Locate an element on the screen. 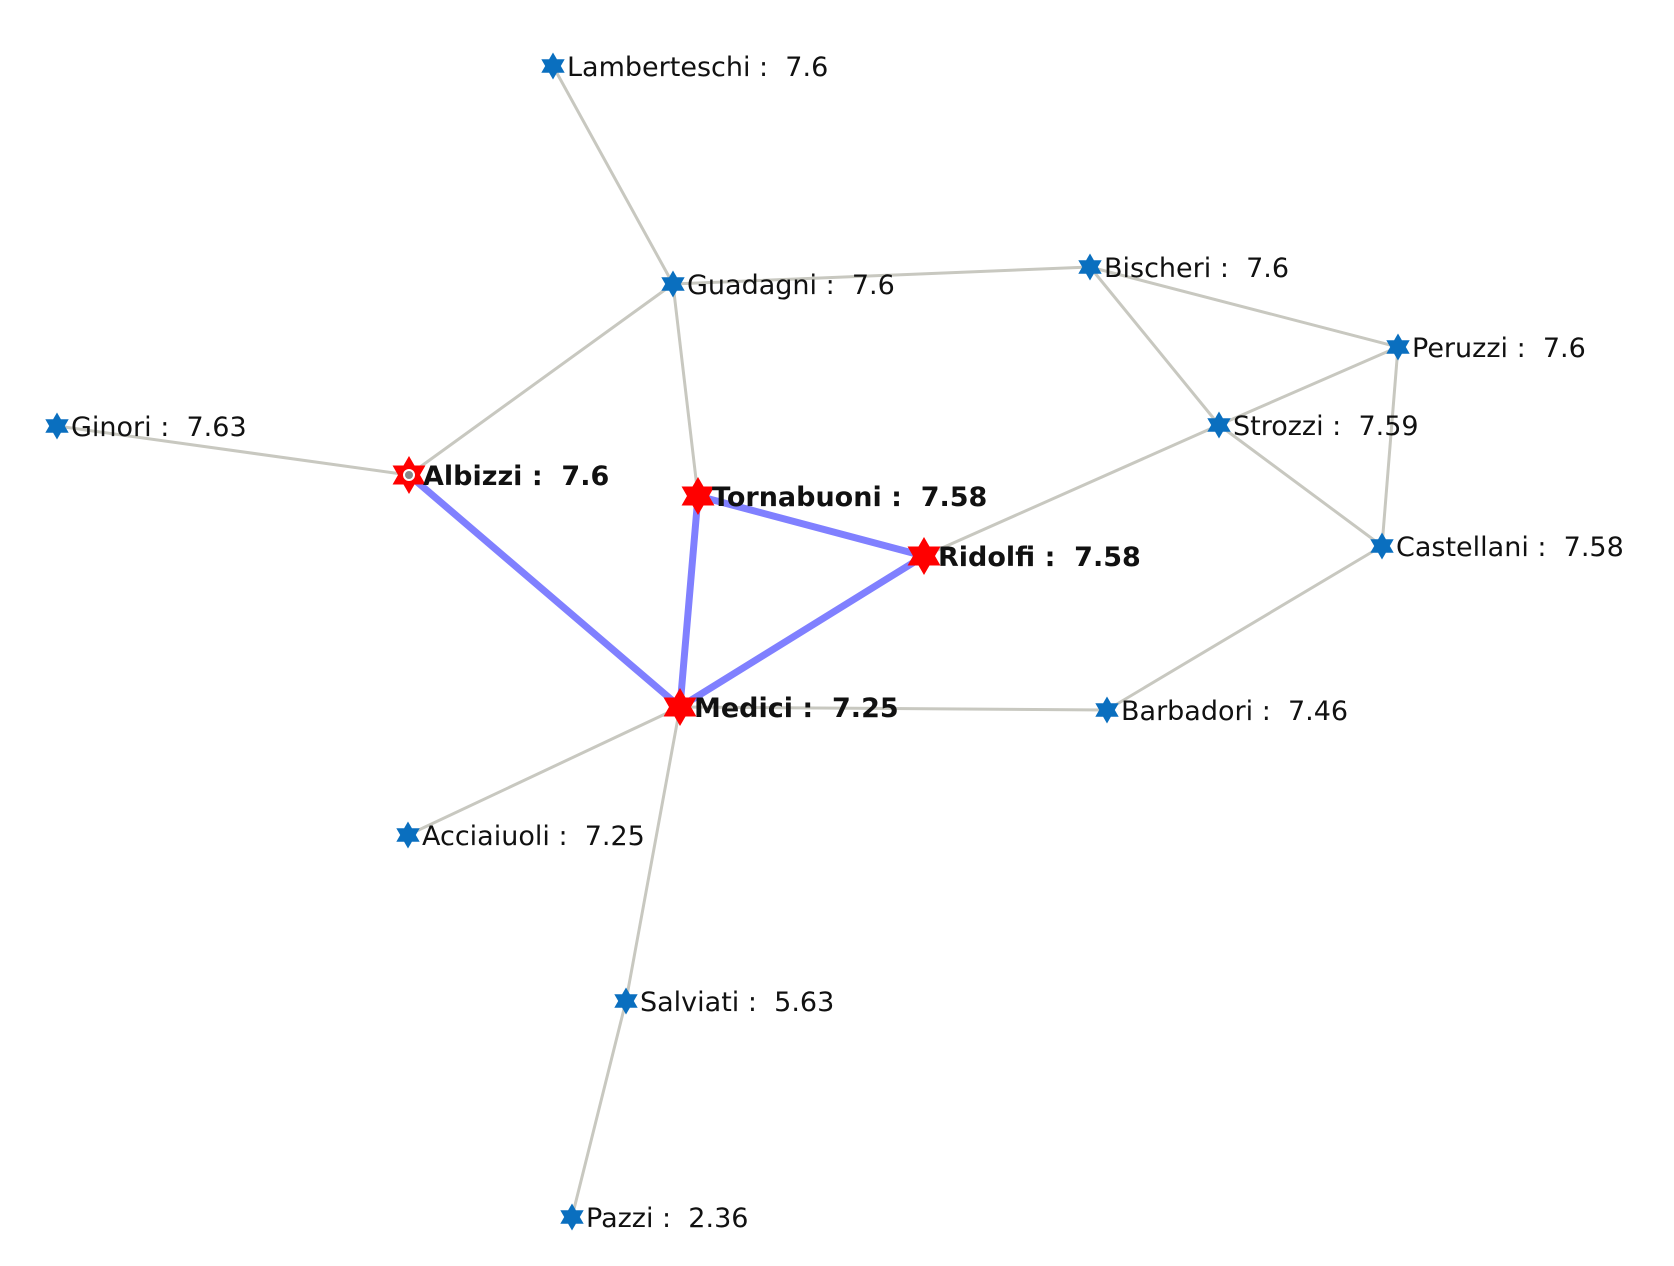  strozzi-star-icon is located at coordinates (1219, 425).